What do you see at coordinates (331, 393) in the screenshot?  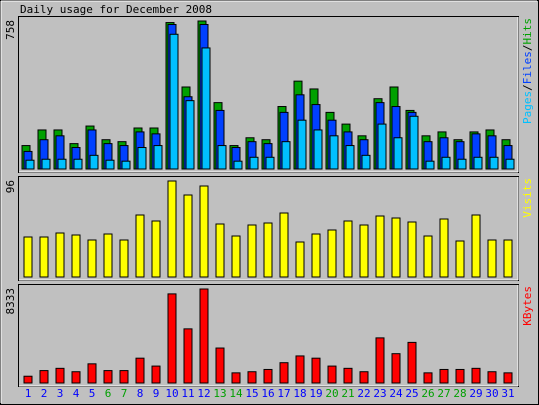 I see `x-tick-label: 20` at bounding box center [331, 393].